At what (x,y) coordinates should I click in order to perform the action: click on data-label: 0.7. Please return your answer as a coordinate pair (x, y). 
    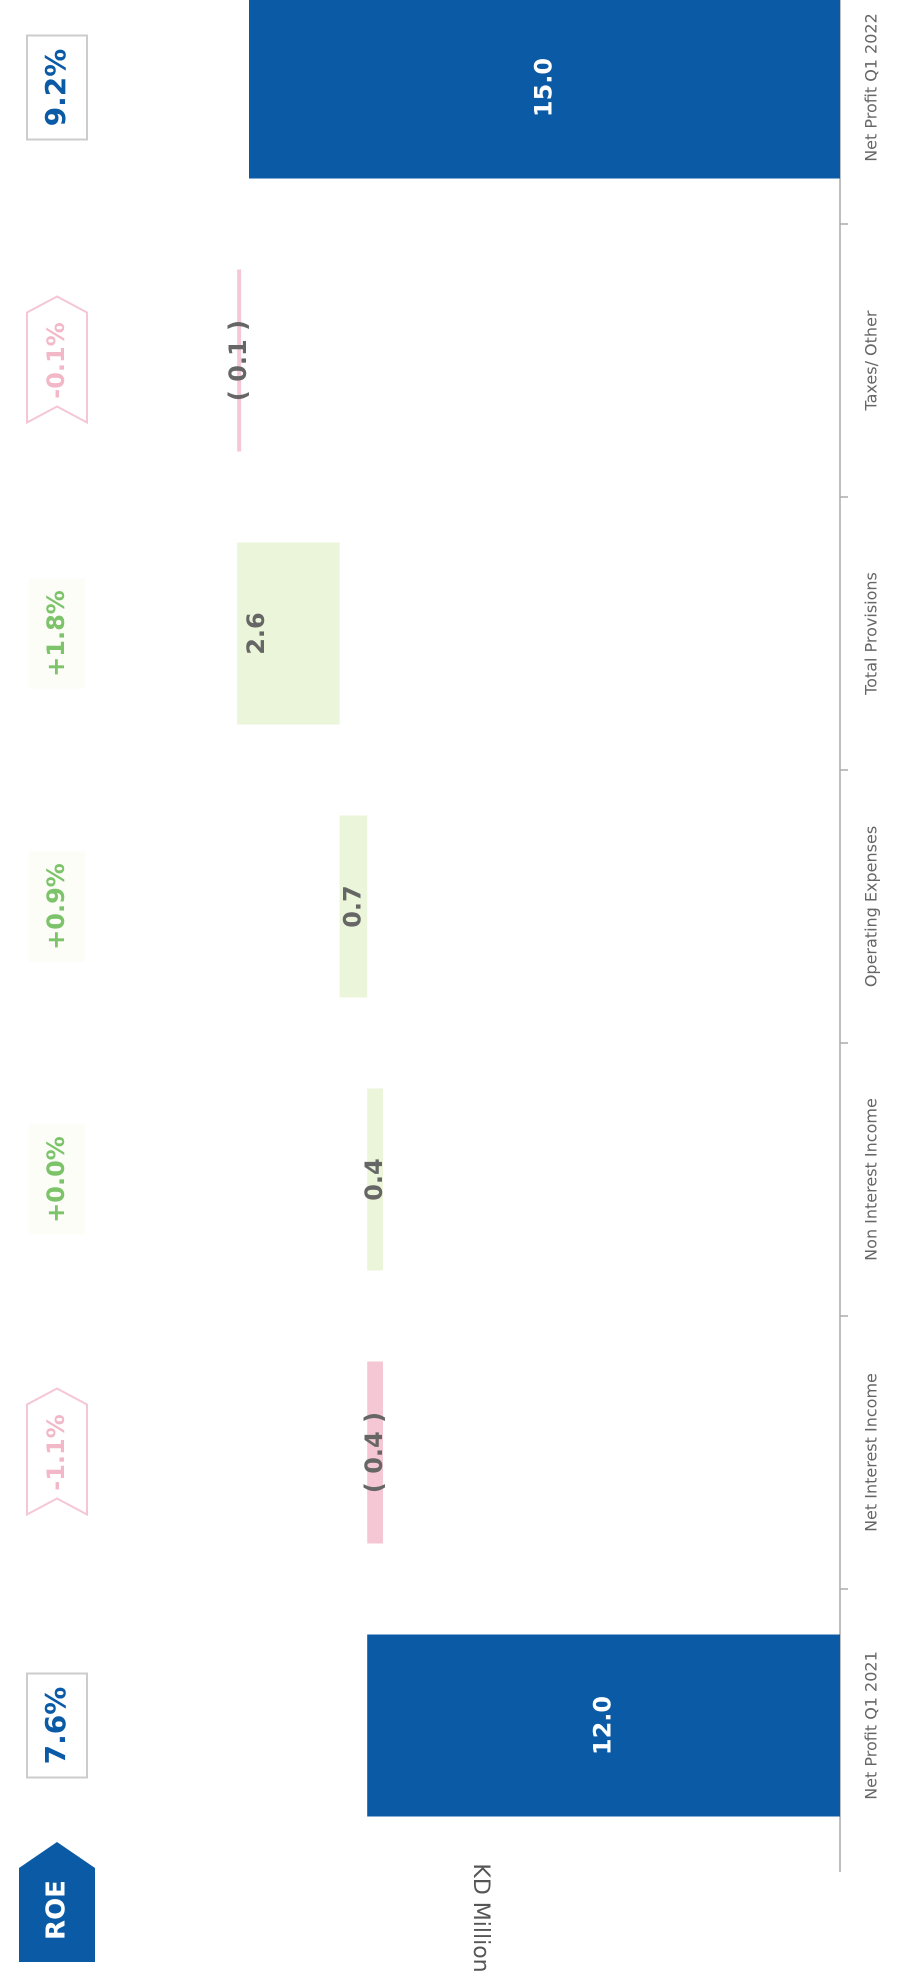
    Looking at the image, I should click on (352, 906).